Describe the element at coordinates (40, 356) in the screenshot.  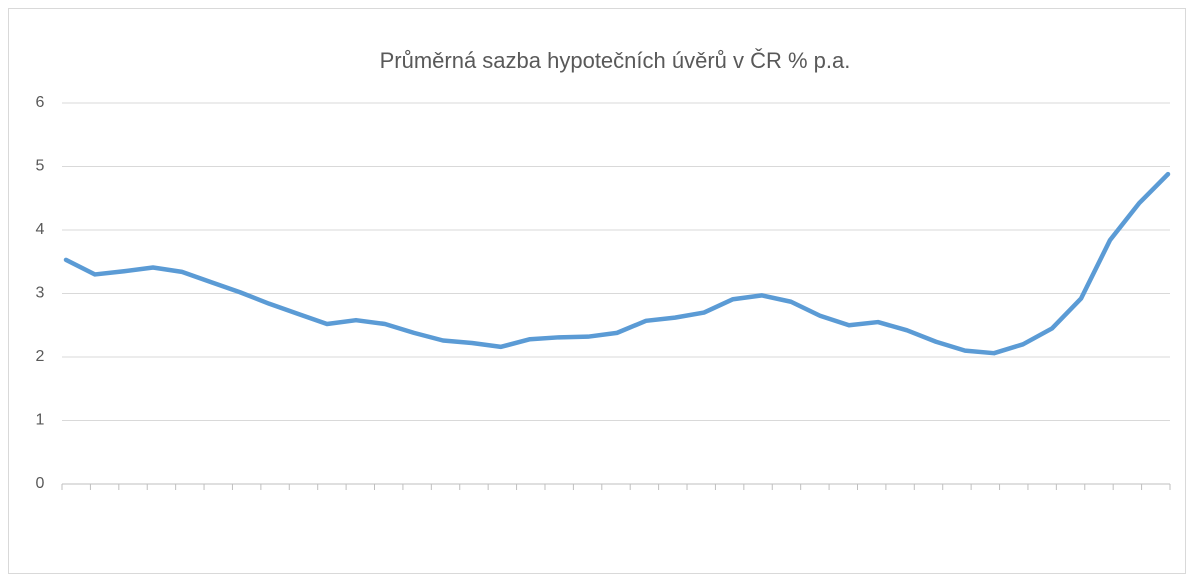
I see `y-tick-label: 2` at that location.